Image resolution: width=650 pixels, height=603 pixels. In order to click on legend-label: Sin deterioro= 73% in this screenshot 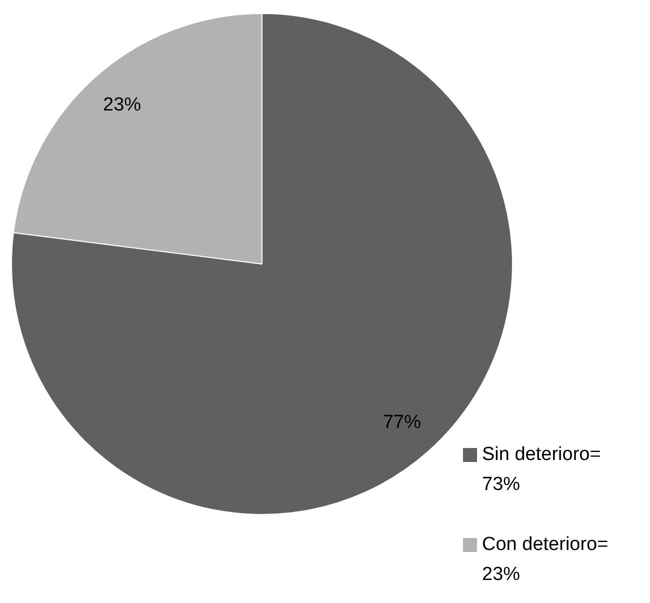, I will do `click(542, 470)`.